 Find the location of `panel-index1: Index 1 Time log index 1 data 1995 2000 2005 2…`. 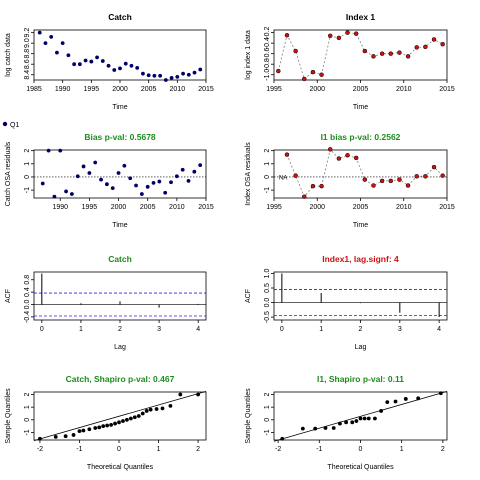

panel-index1: Index 1 Time log index 1 data 1995 2000 2005 2… is located at coordinates (350, 61).